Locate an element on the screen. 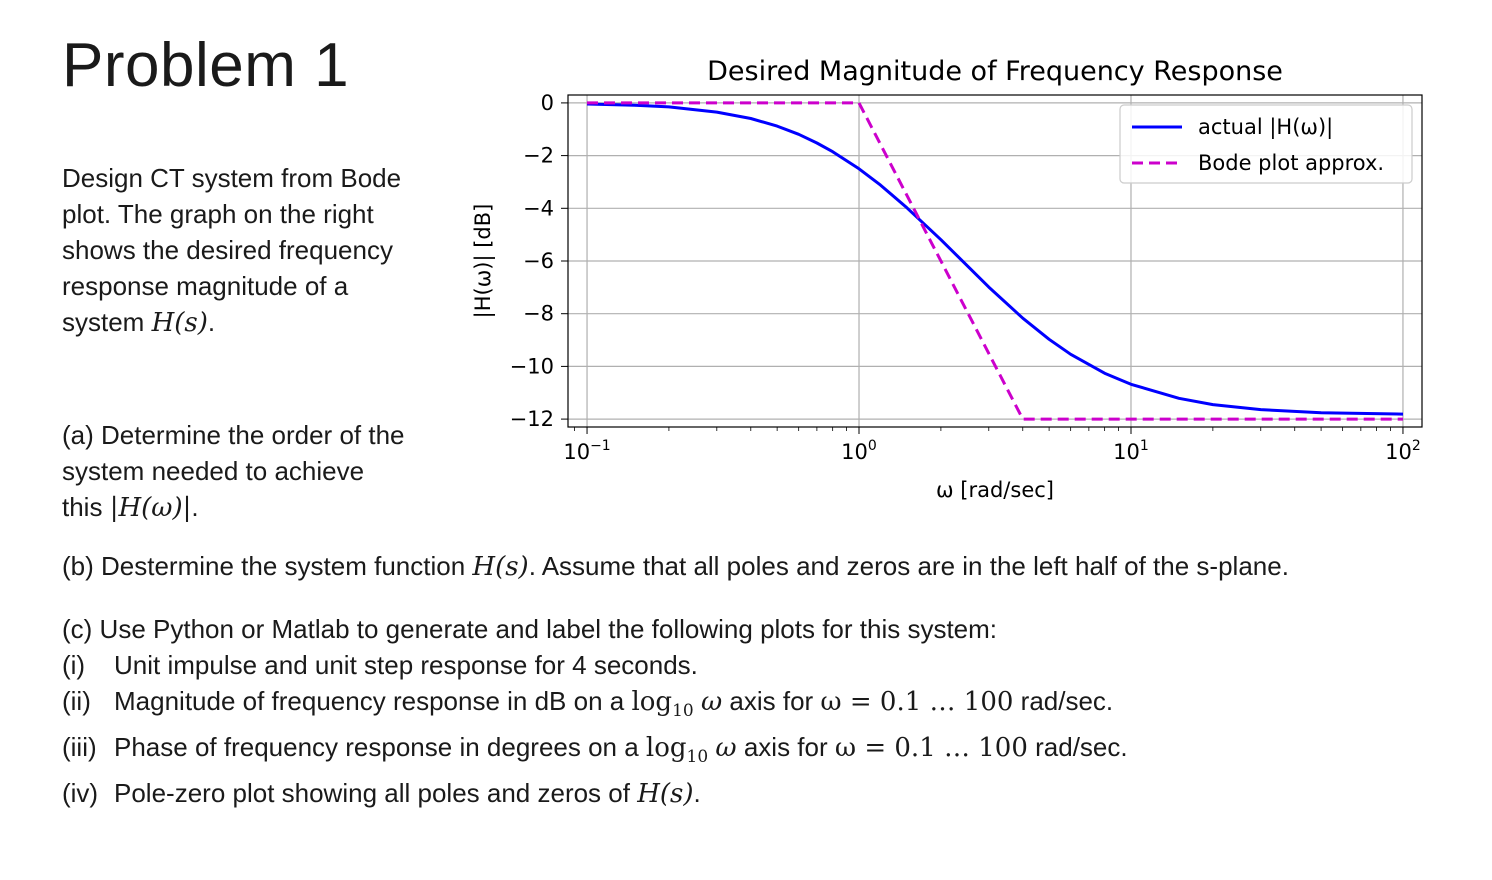 This screenshot has height=880, width=1492. intro-math: H(s) is located at coordinates (179, 323).